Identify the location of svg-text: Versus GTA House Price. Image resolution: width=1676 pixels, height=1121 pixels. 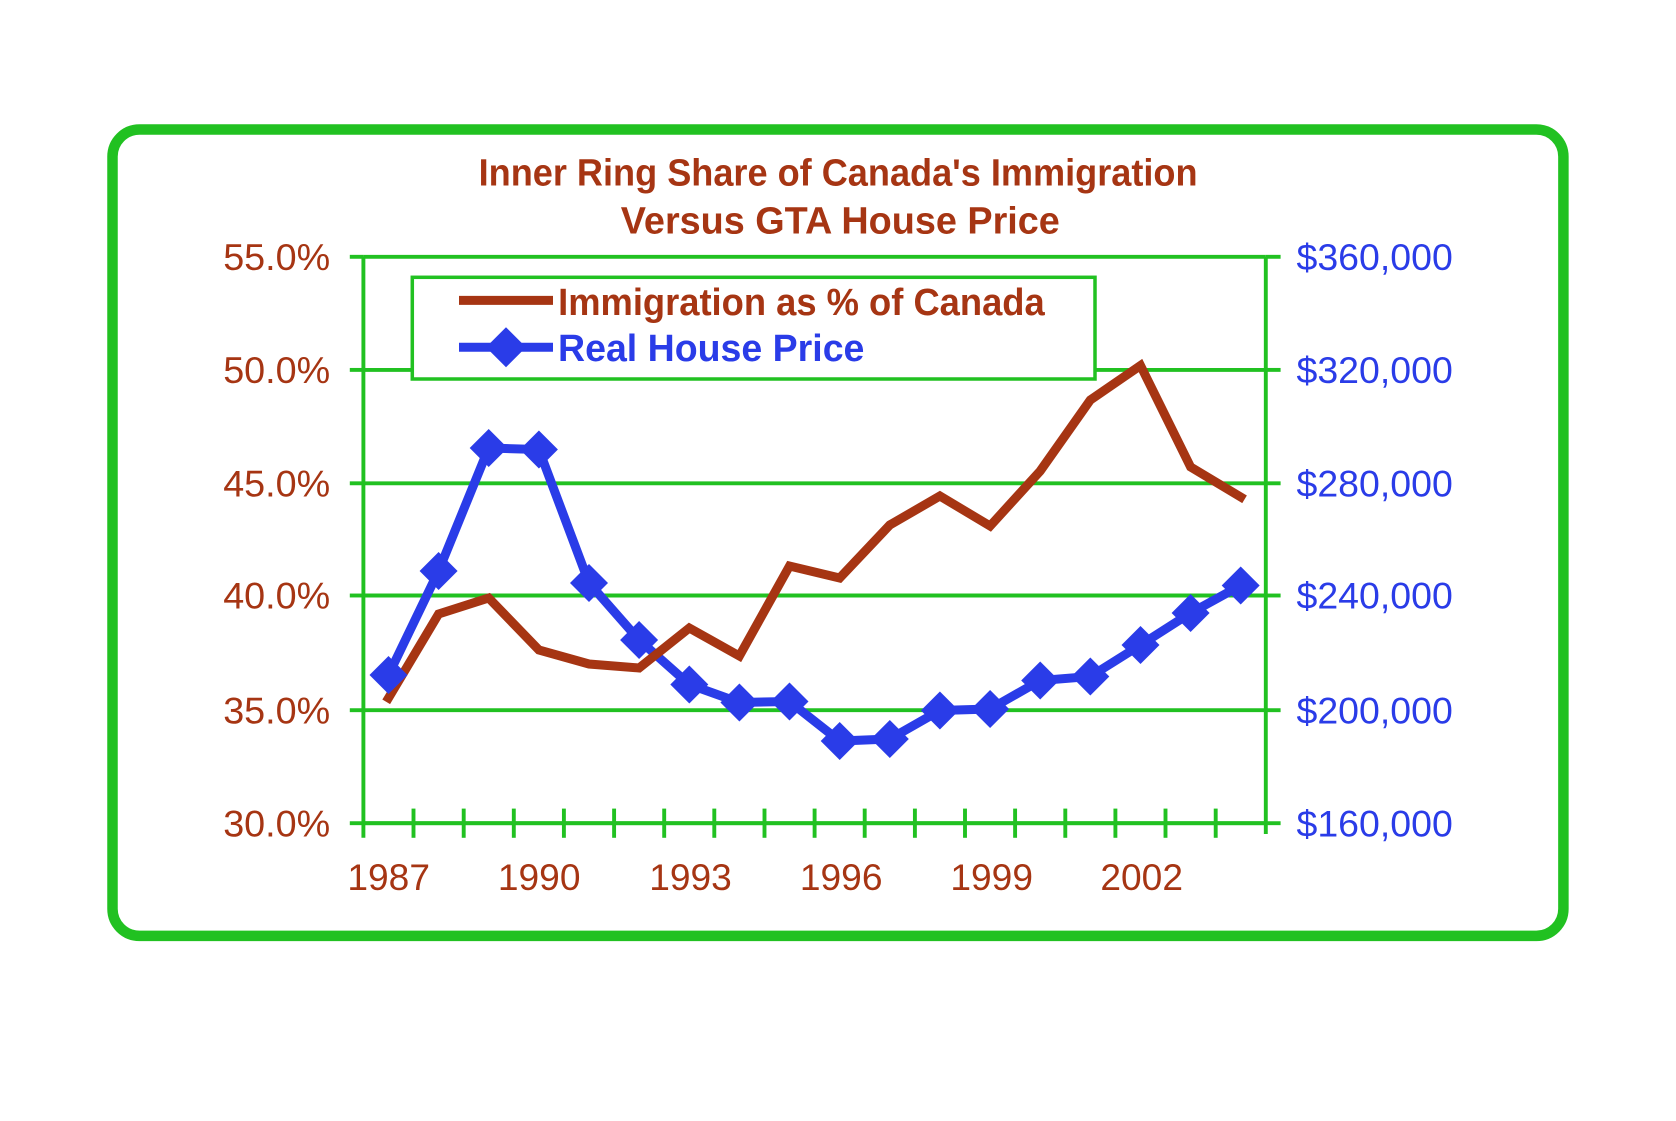
(840, 221).